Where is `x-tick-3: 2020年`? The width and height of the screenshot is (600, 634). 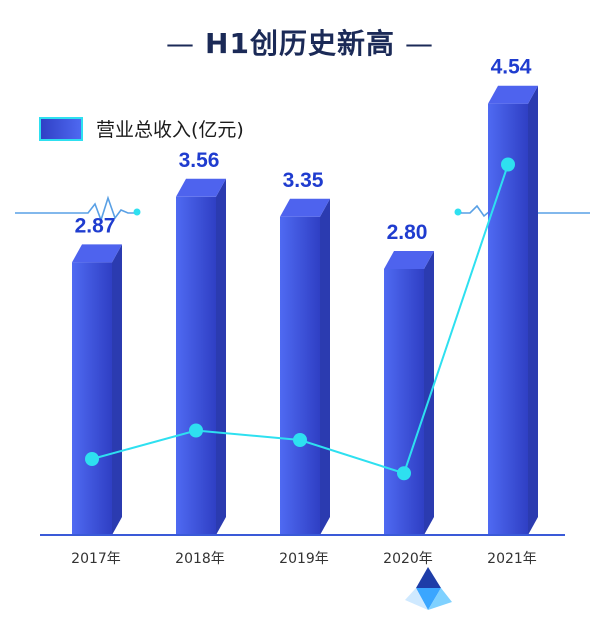
x-tick-3: 2020年 is located at coordinates (408, 559).